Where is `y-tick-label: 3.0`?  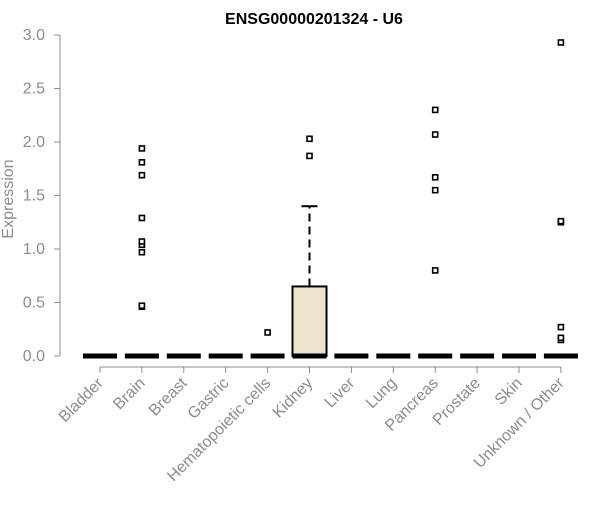 y-tick-label: 3.0 is located at coordinates (34, 35).